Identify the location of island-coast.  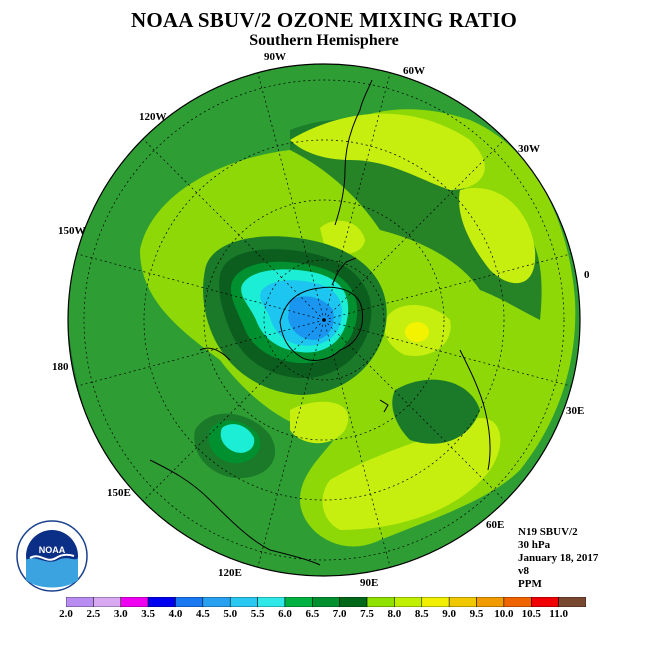
(384, 406).